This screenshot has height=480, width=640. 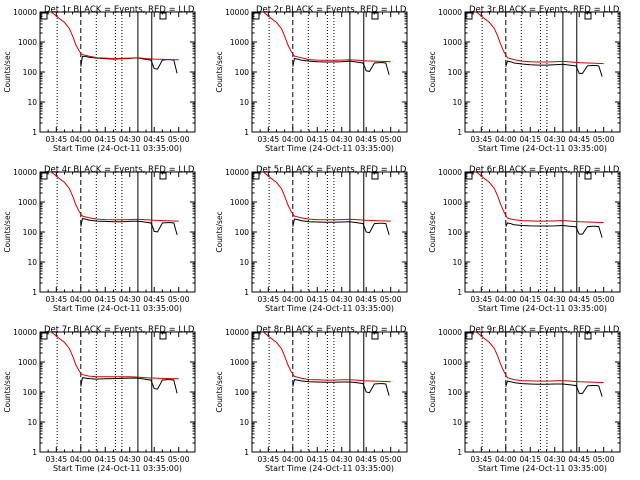 What do you see at coordinates (119, 10) in the screenshot?
I see `panel-title: Det 1r BLACK = Events, RED = LLD` at bounding box center [119, 10].